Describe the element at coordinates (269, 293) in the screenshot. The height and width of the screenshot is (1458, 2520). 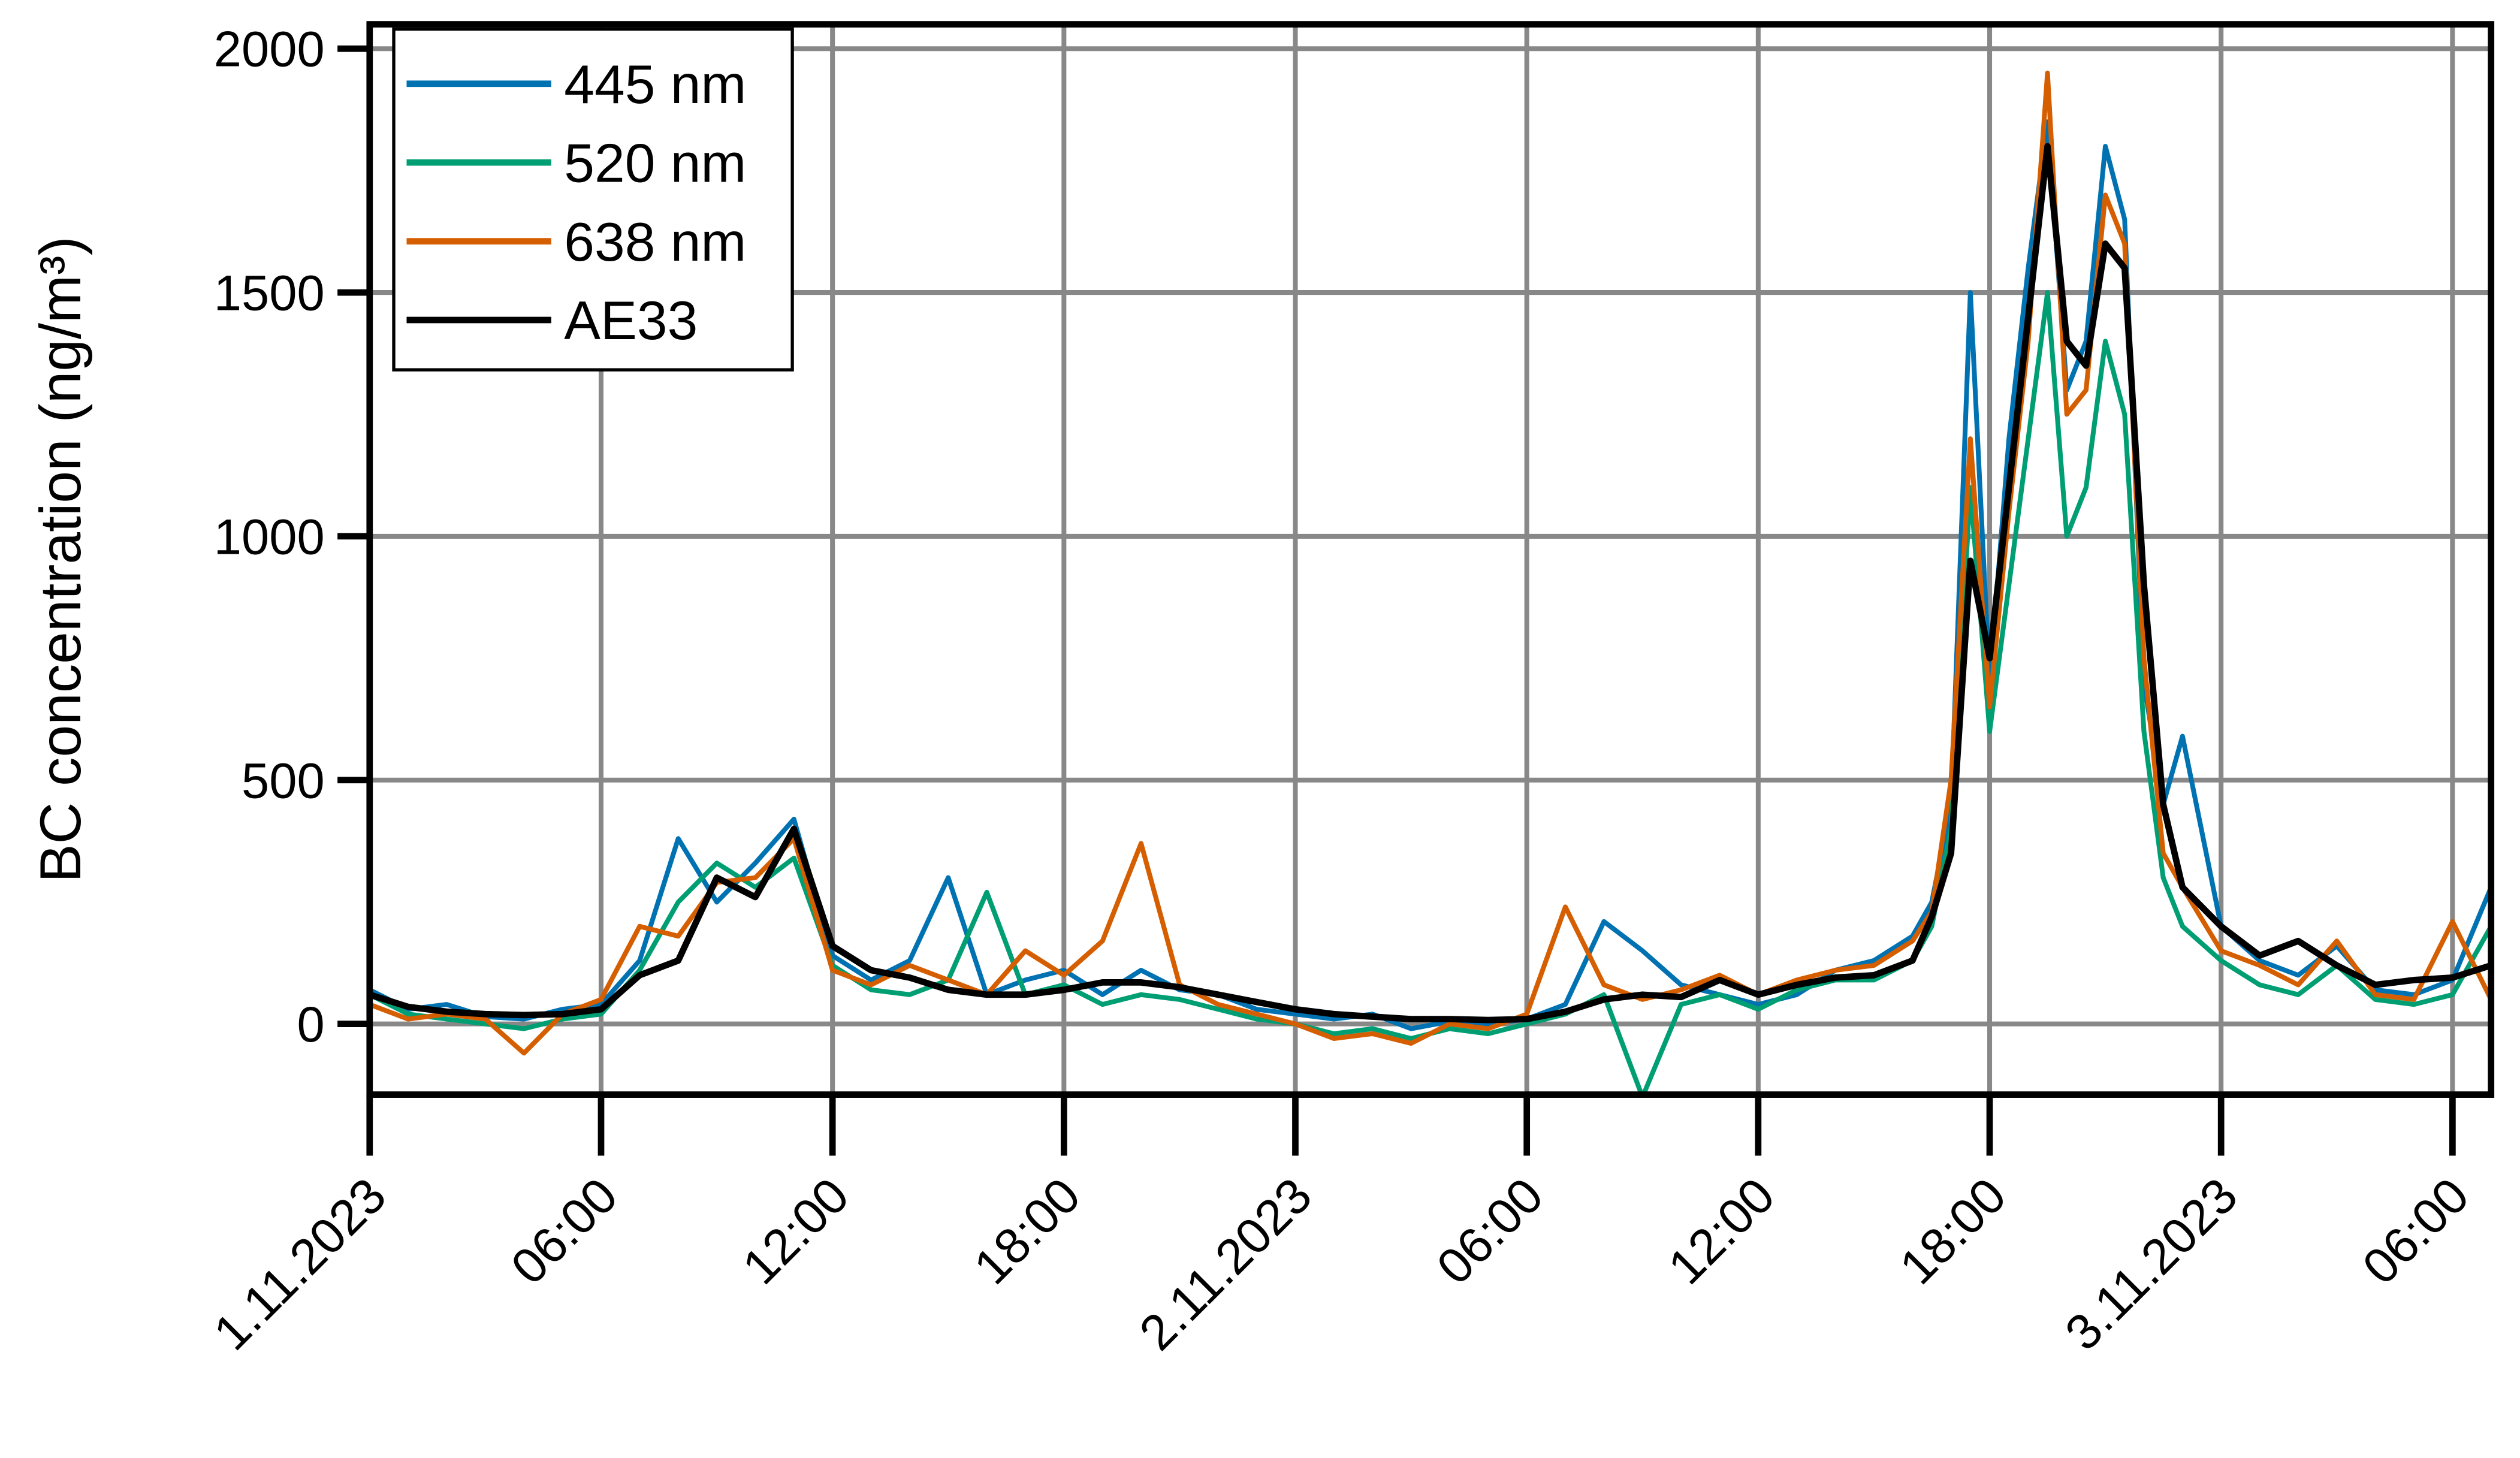
I see `y-tick-label: 1500` at that location.